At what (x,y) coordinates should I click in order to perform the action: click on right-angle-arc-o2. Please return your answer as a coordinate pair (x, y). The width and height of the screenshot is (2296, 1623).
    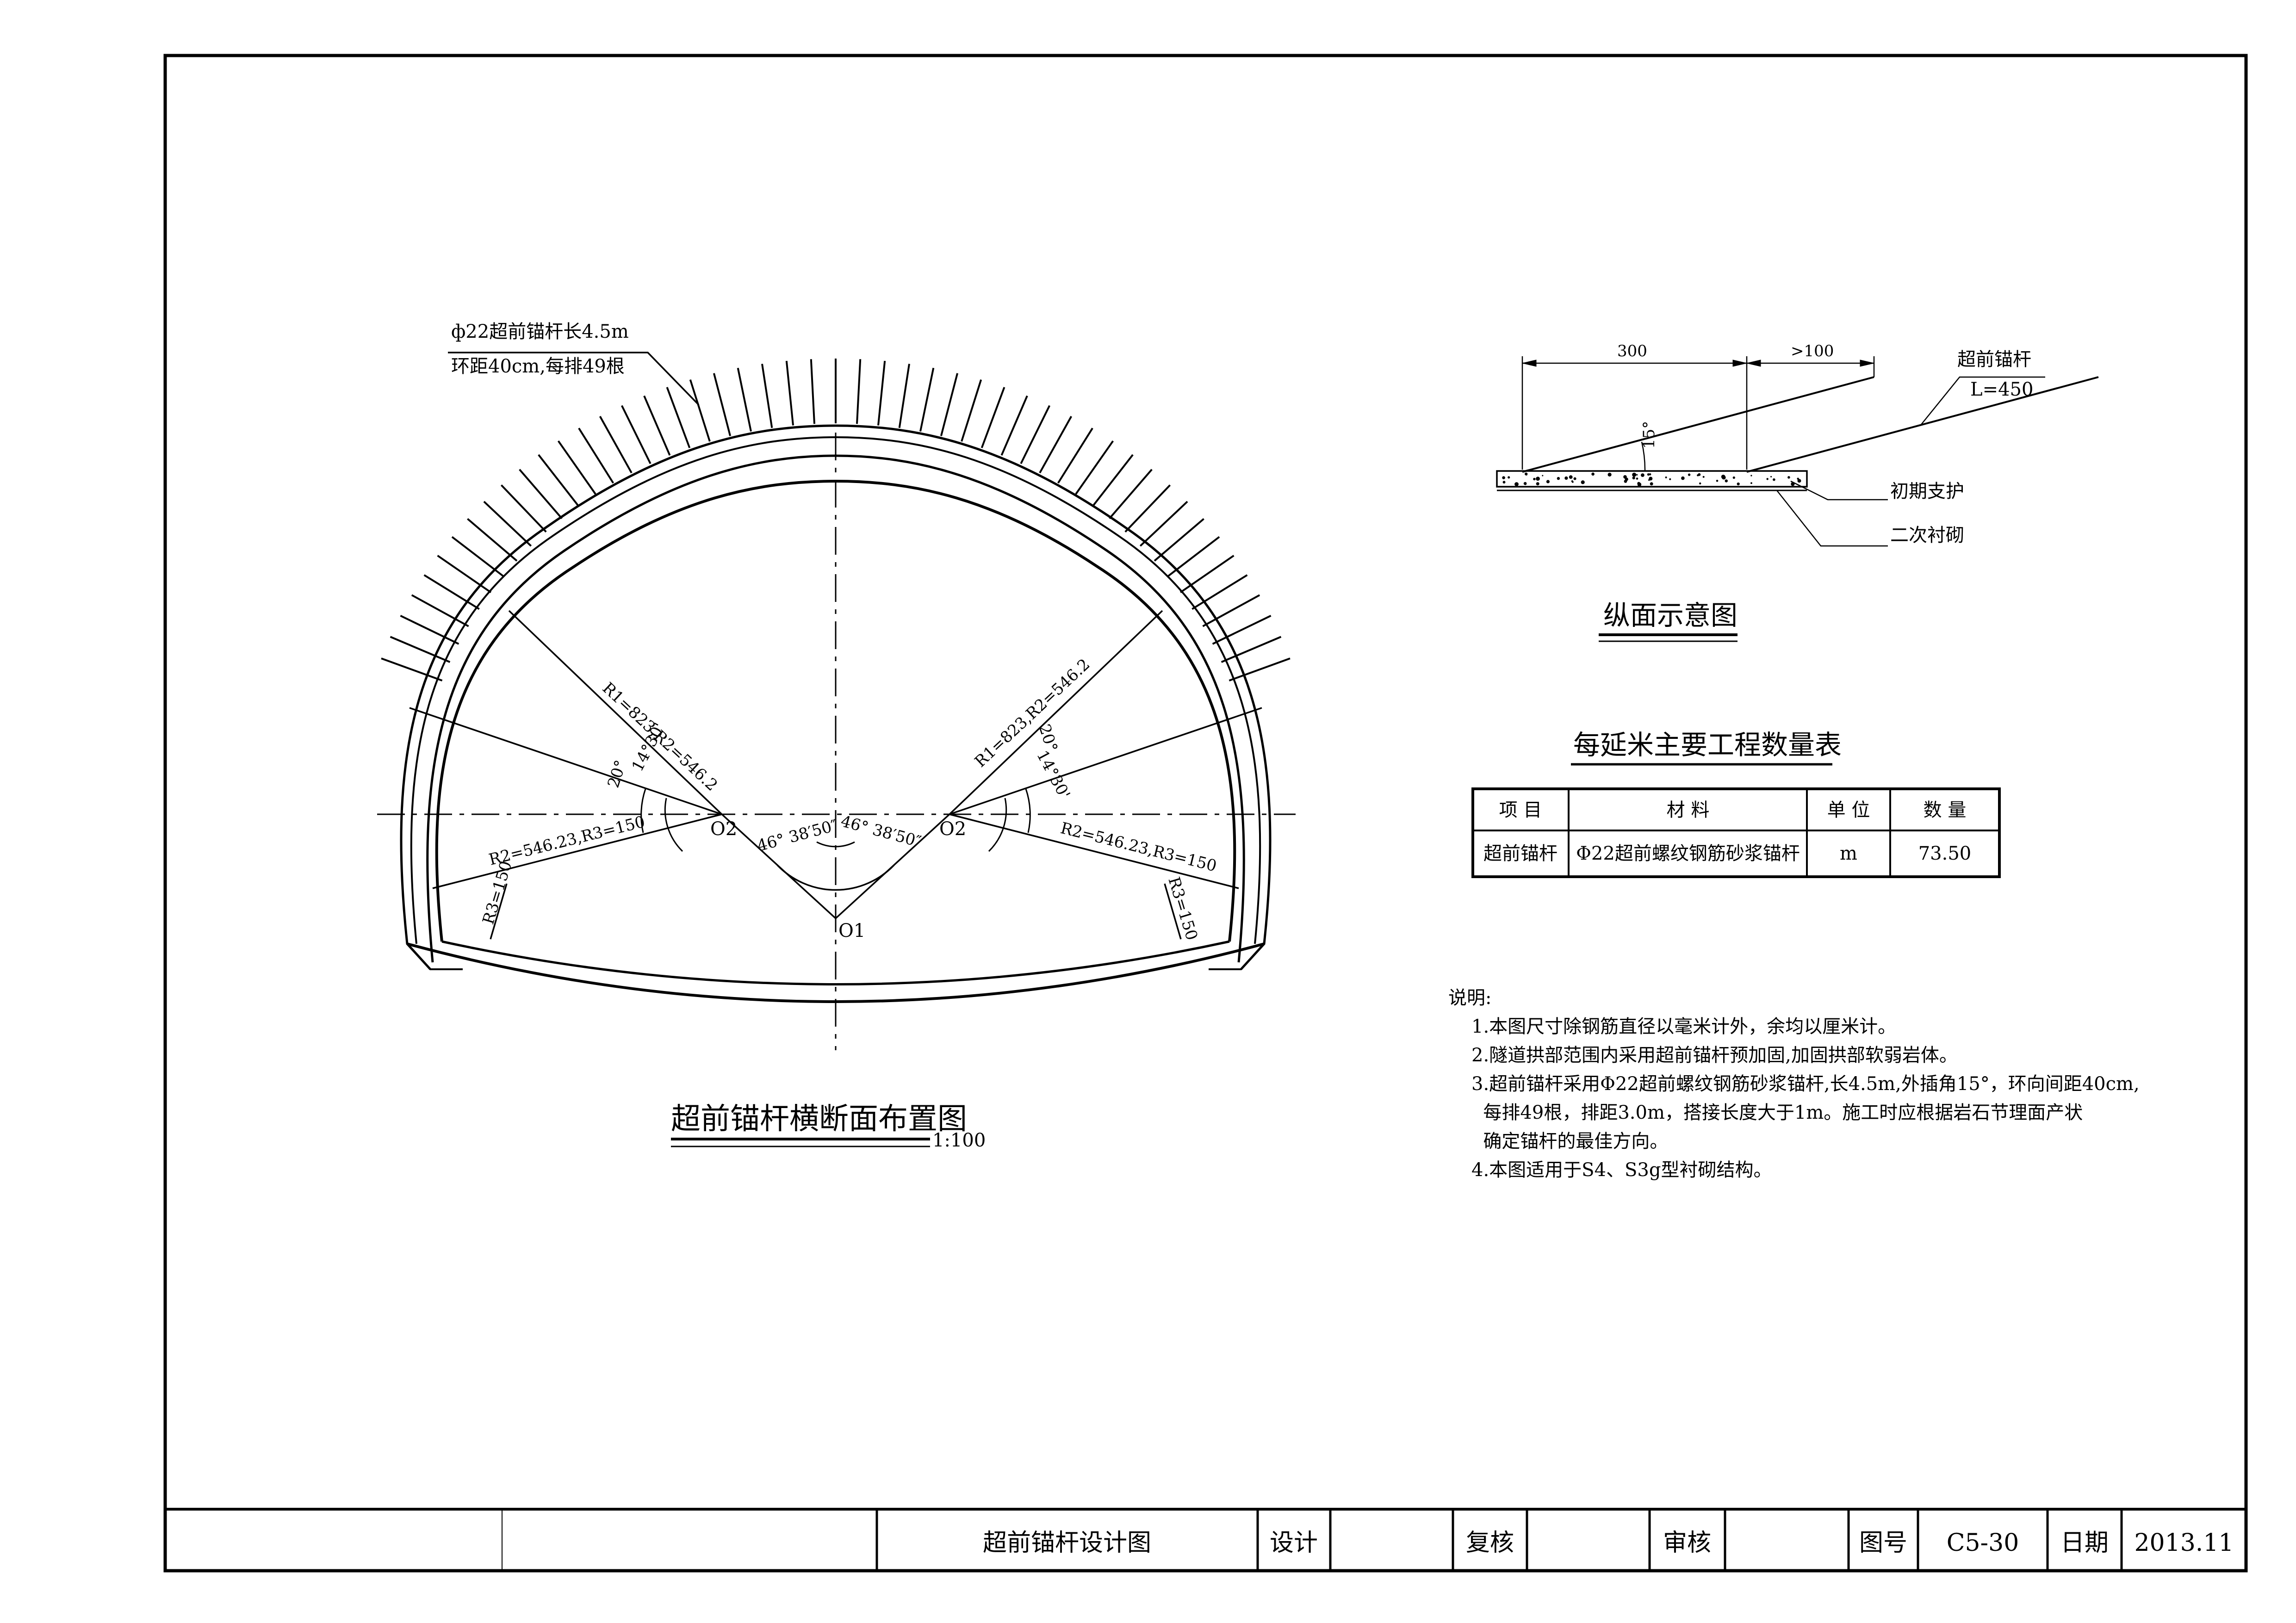
    Looking at the image, I should click on (998, 825).